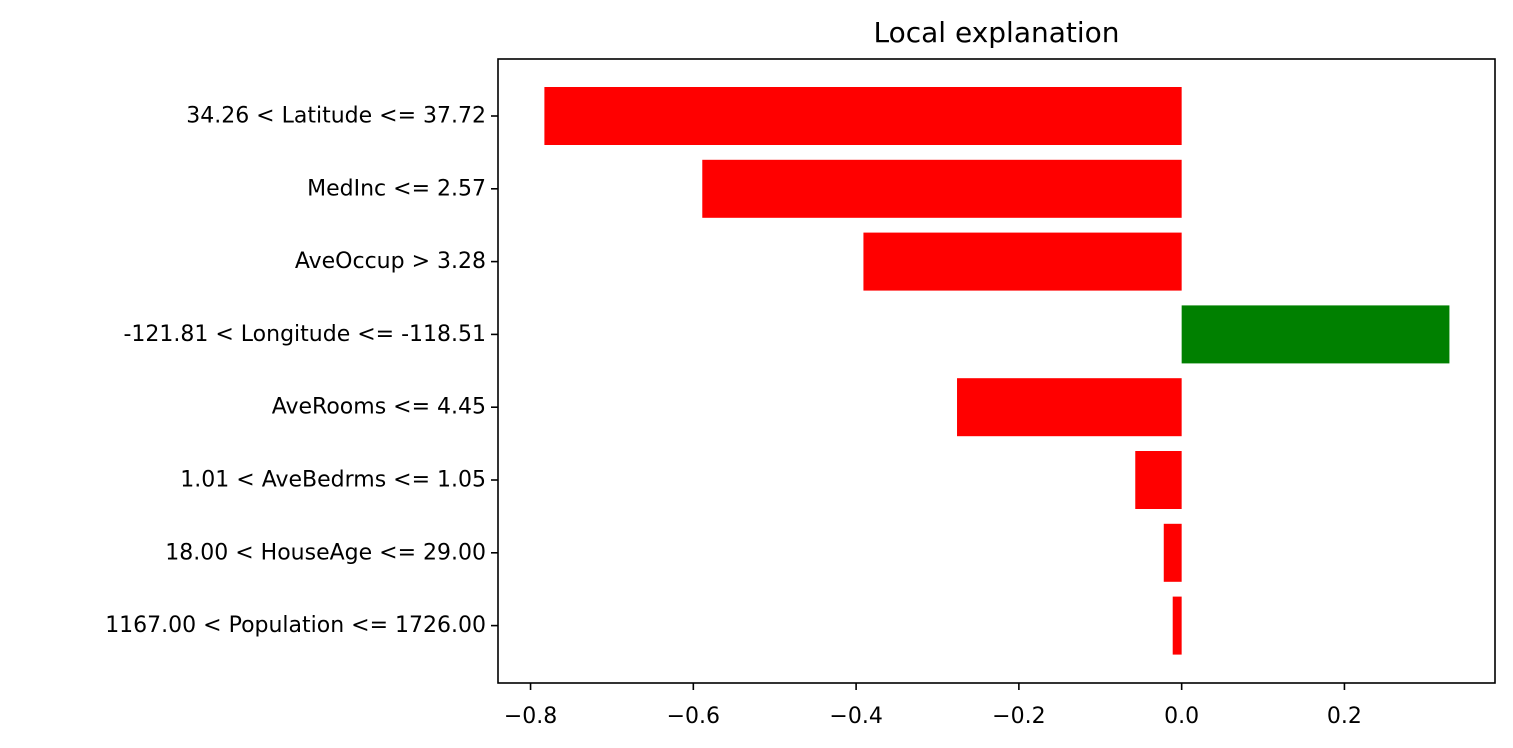 The image size is (1513, 748). I want to click on category-label: MedInc <= 2.57, so click(396, 188).